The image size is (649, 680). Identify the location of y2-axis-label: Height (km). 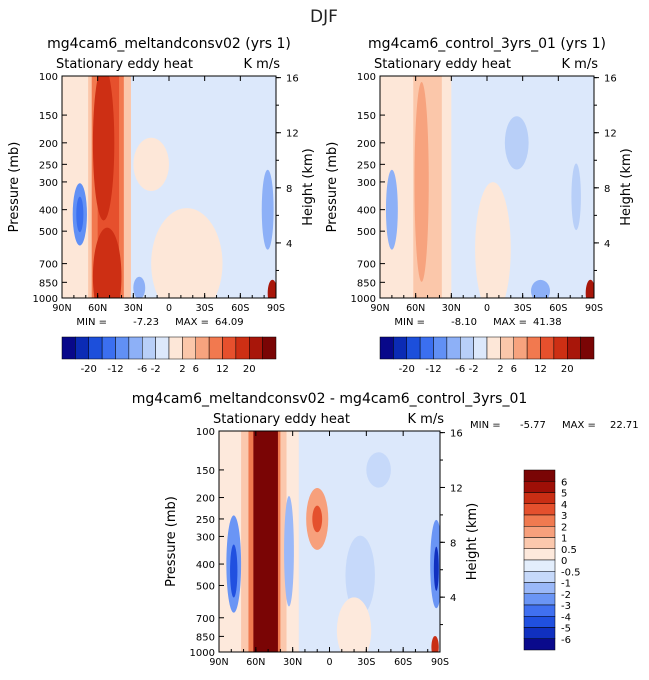
(626, 186).